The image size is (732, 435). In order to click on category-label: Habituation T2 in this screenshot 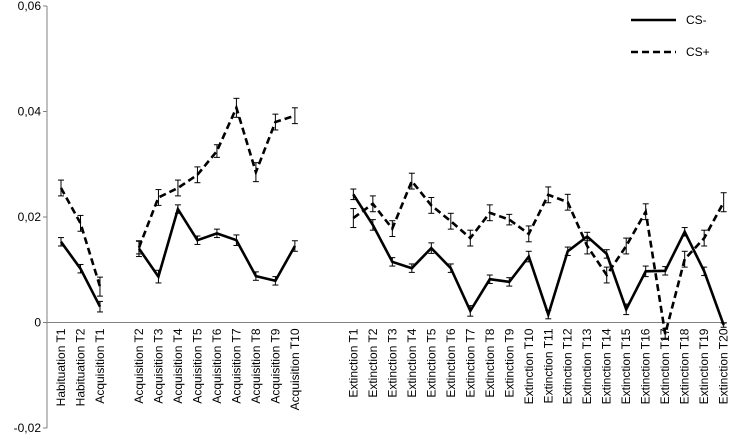, I will do `click(80, 367)`.